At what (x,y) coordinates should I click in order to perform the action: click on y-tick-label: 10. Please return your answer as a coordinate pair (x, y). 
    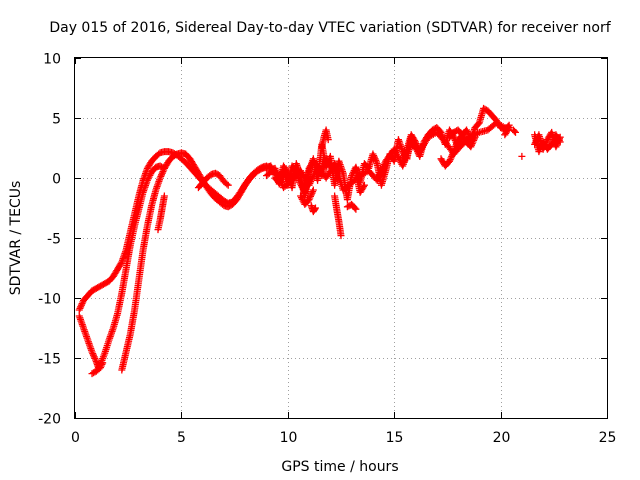
    Looking at the image, I should click on (52, 60).